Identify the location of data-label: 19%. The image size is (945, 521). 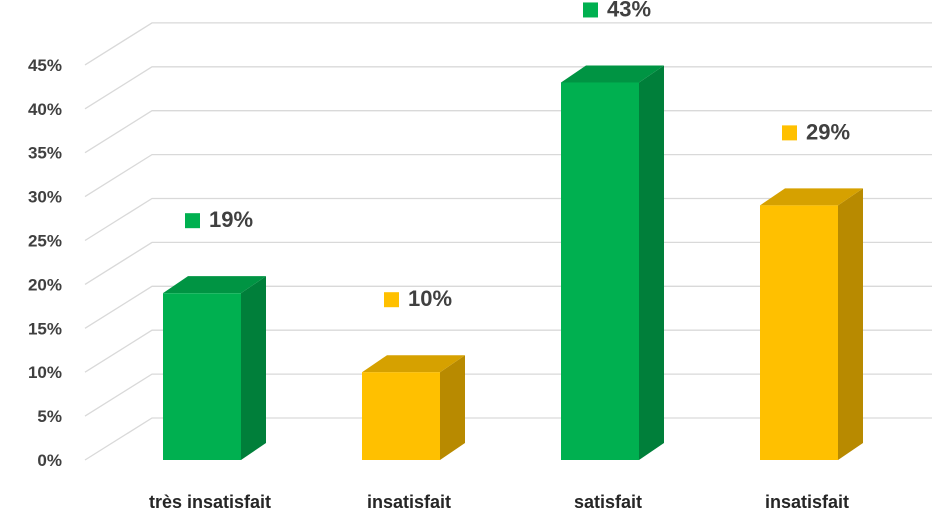
(219, 219).